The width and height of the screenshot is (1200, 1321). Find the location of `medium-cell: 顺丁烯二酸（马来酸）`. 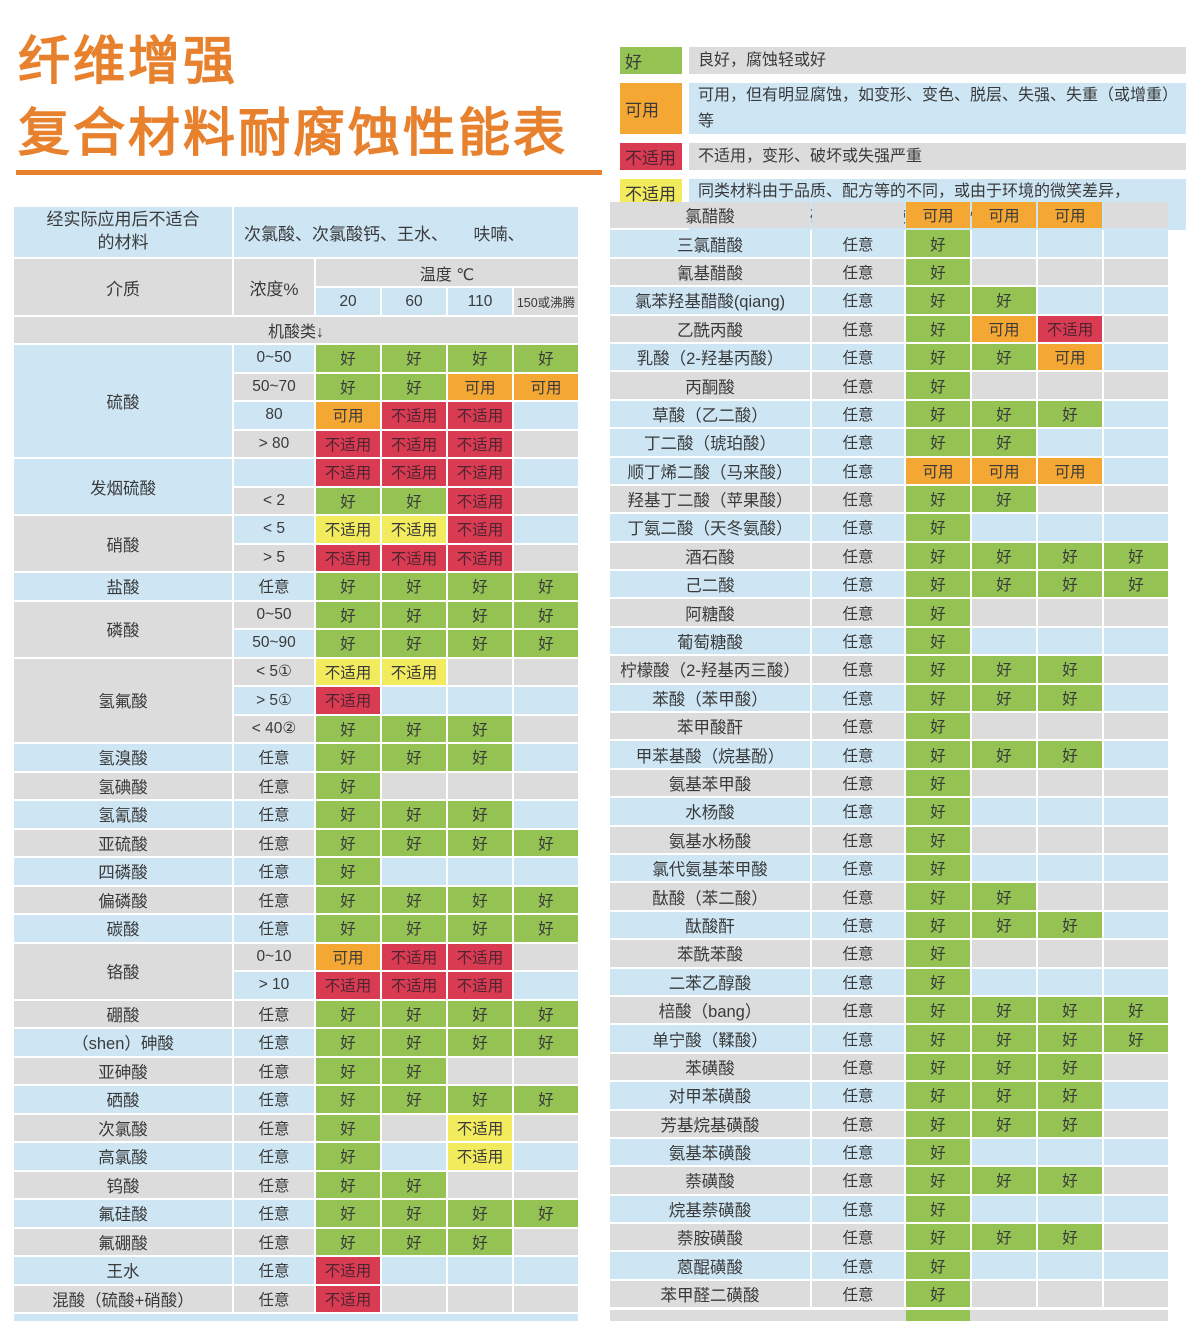

medium-cell: 顺丁烯二酸（马来酸） is located at coordinates (710, 470).